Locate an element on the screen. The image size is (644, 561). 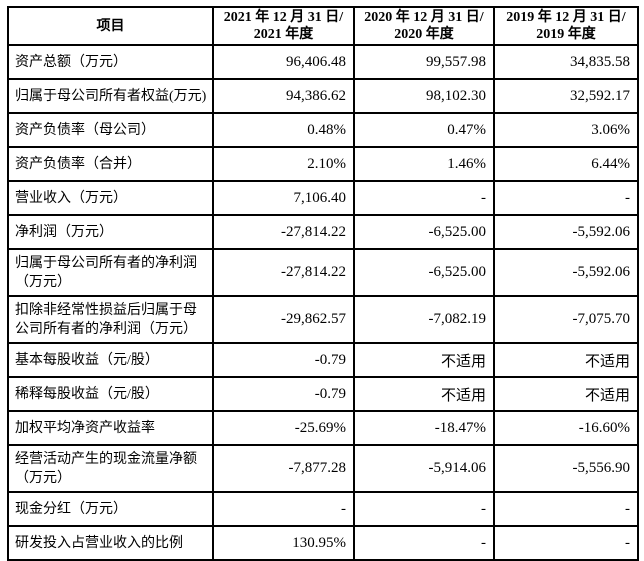
column-header-2021-line2: 2021 年度 is located at coordinates (283, 34).